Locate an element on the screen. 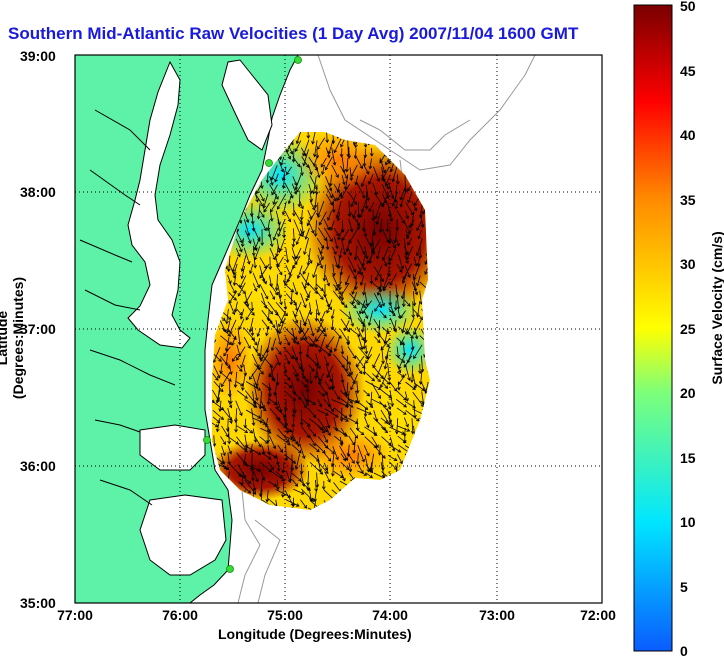 Image resolution: width=724 pixels, height=659 pixels. y-axis-label: Latitude (Degrees:Minutes) is located at coordinates (13, 338).